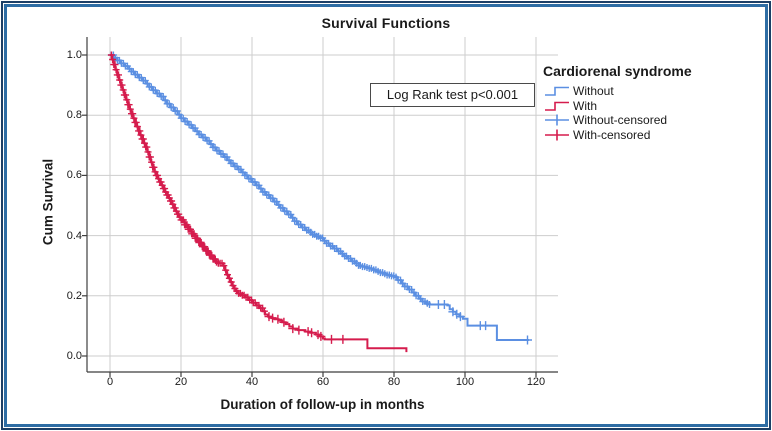  What do you see at coordinates (322, 404) in the screenshot?
I see `x-axis-title: Duration of follow-up in months` at bounding box center [322, 404].